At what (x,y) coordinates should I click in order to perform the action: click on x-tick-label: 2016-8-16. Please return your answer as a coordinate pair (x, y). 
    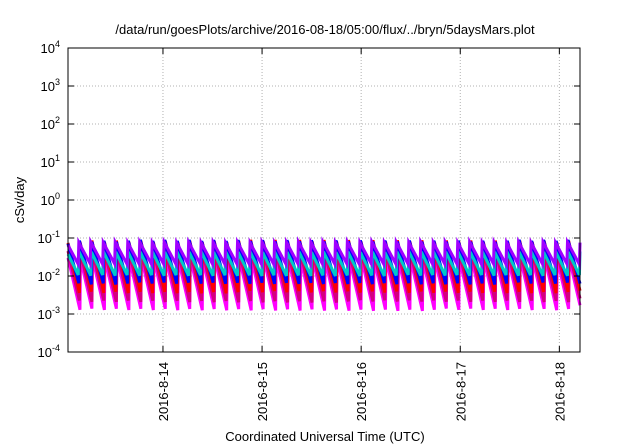
    Looking at the image, I should click on (361, 391).